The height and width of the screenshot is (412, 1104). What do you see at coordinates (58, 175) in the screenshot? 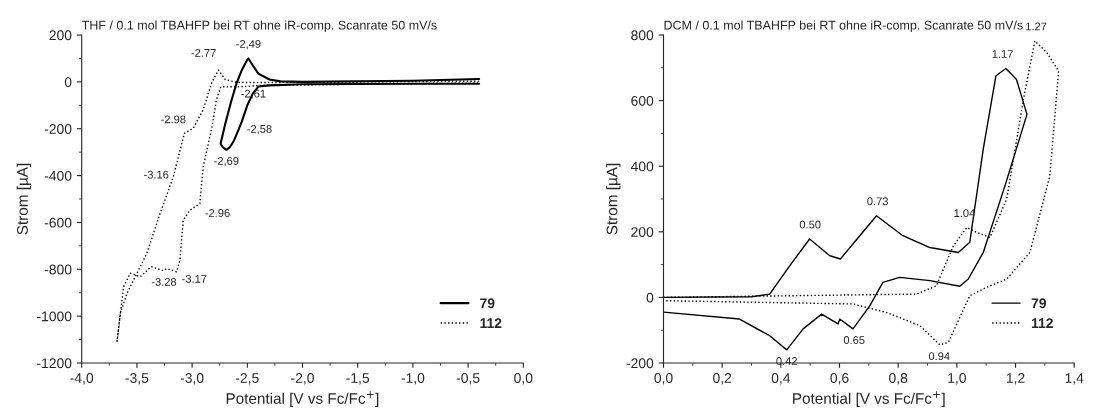
I see `y-tick-label: -400` at bounding box center [58, 175].